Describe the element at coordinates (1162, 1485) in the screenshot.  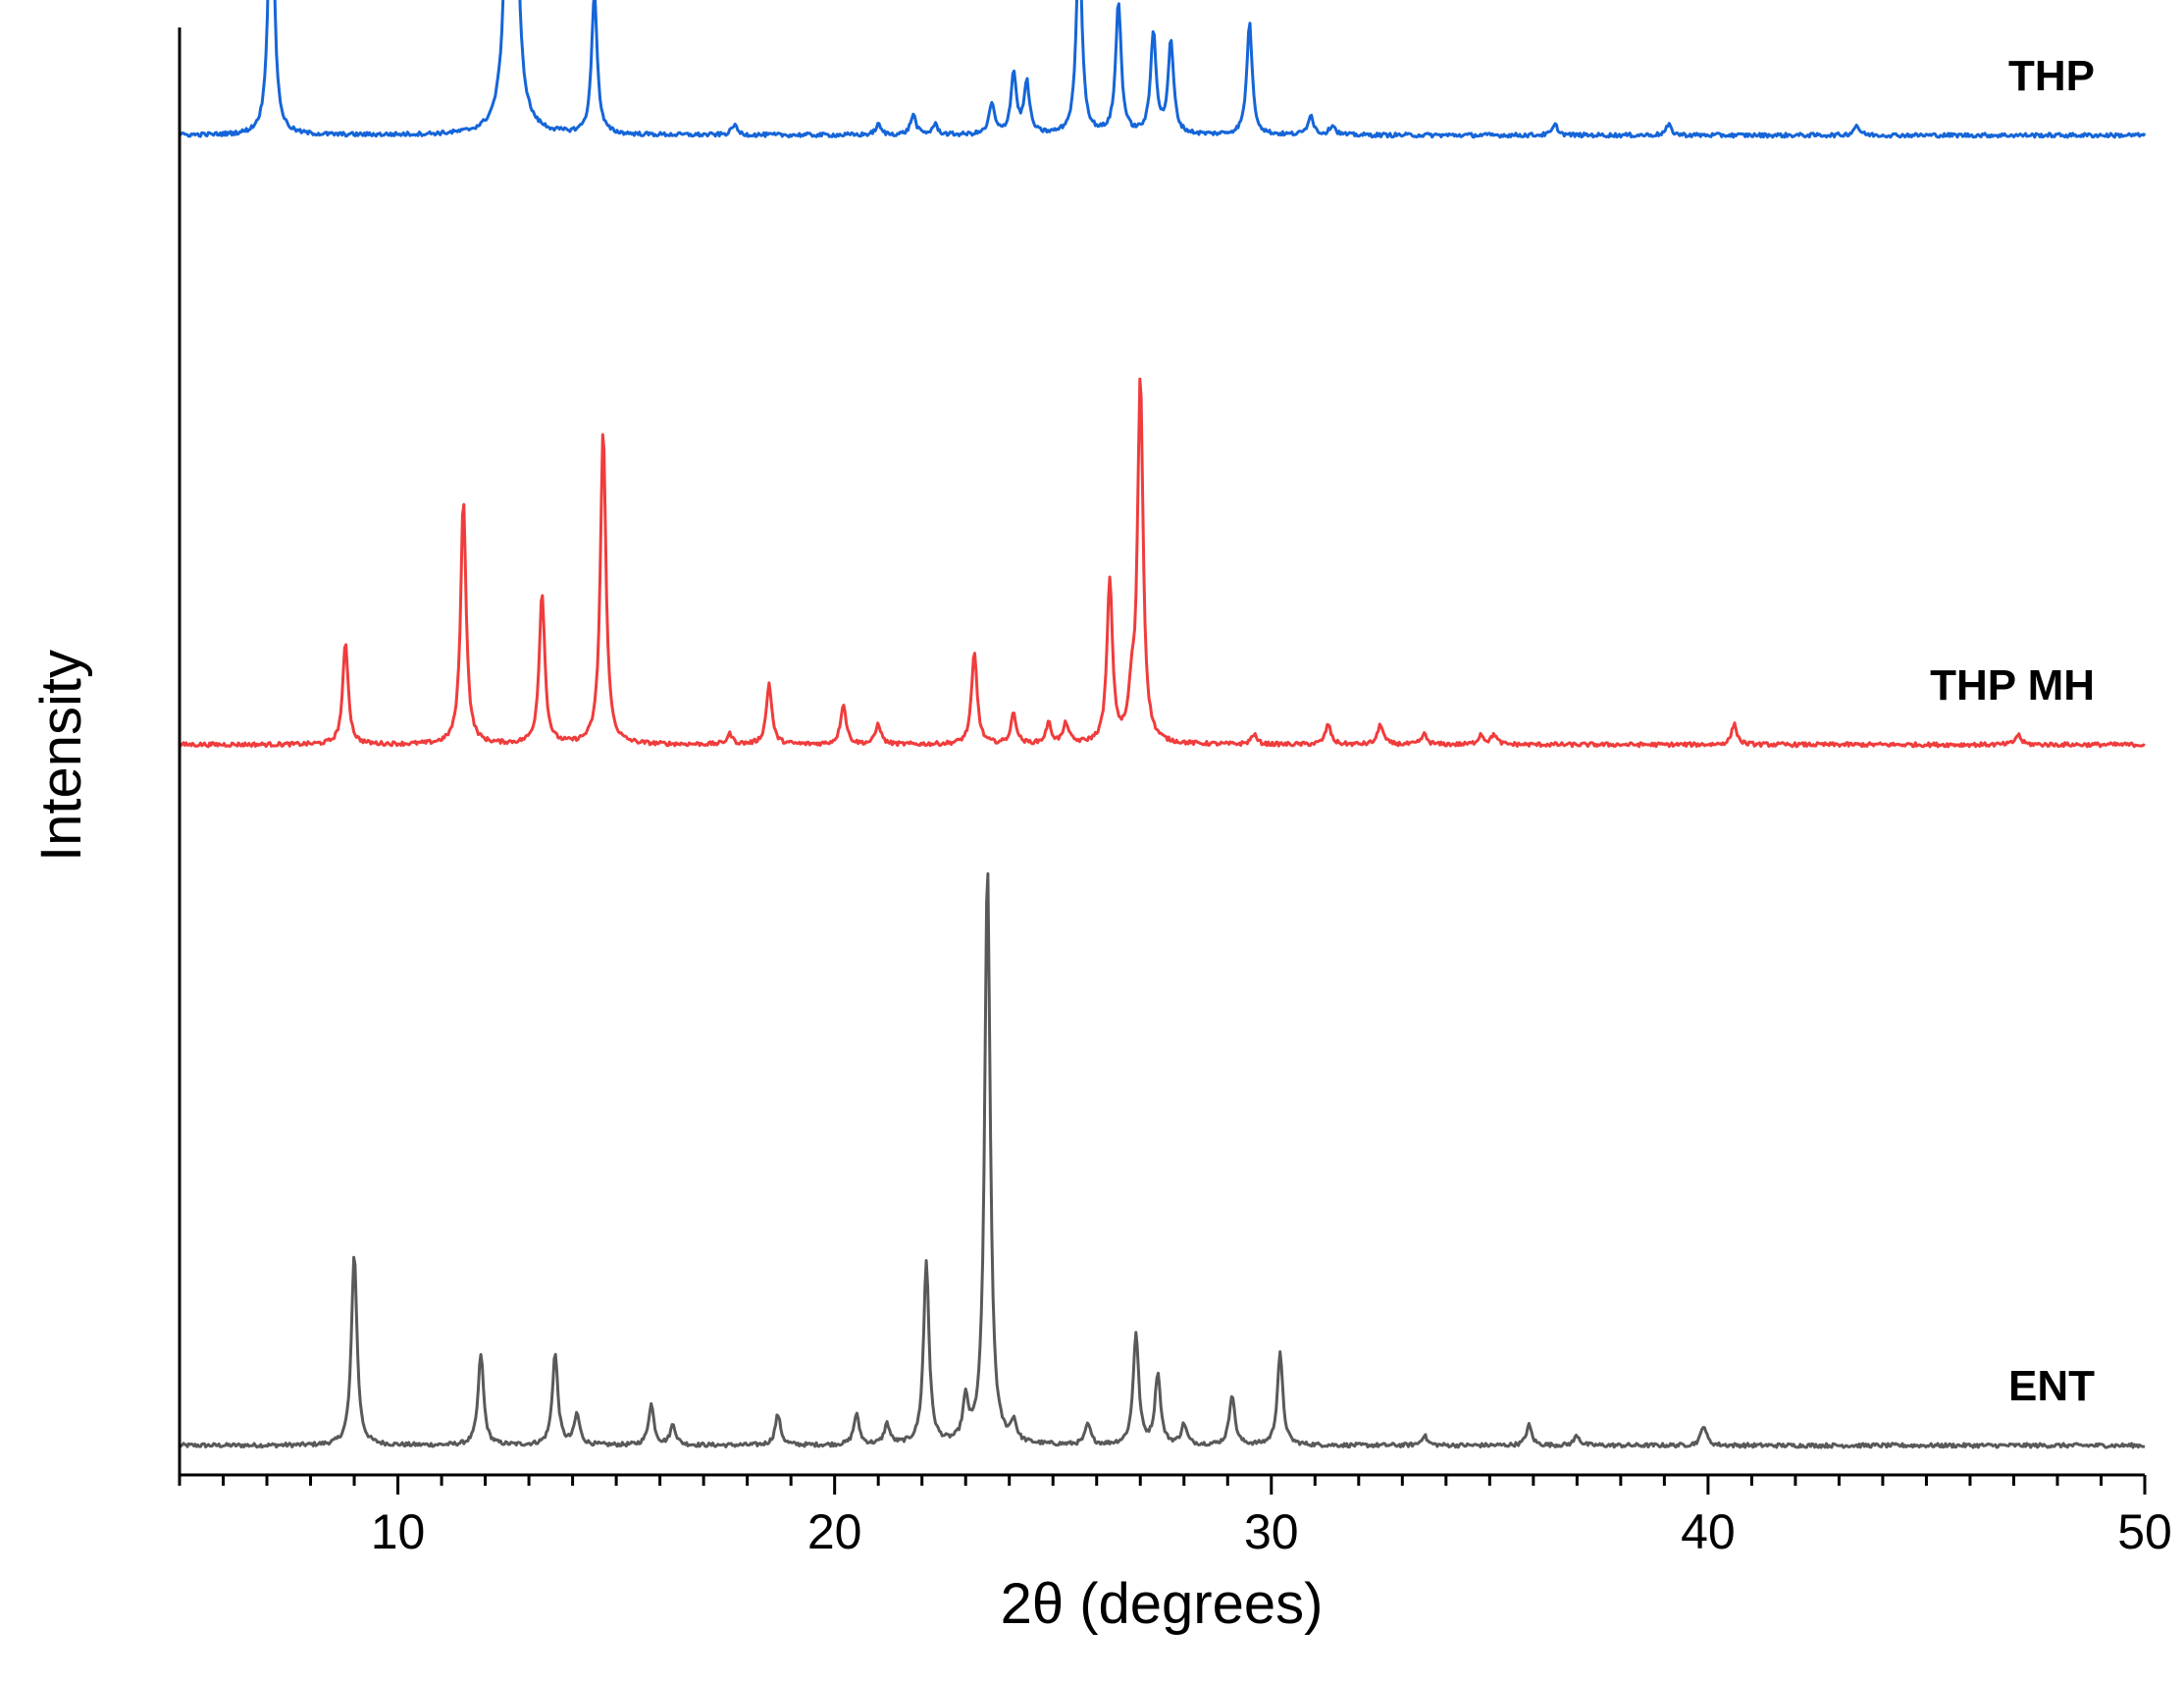
I see `x-axis-ticks` at that location.